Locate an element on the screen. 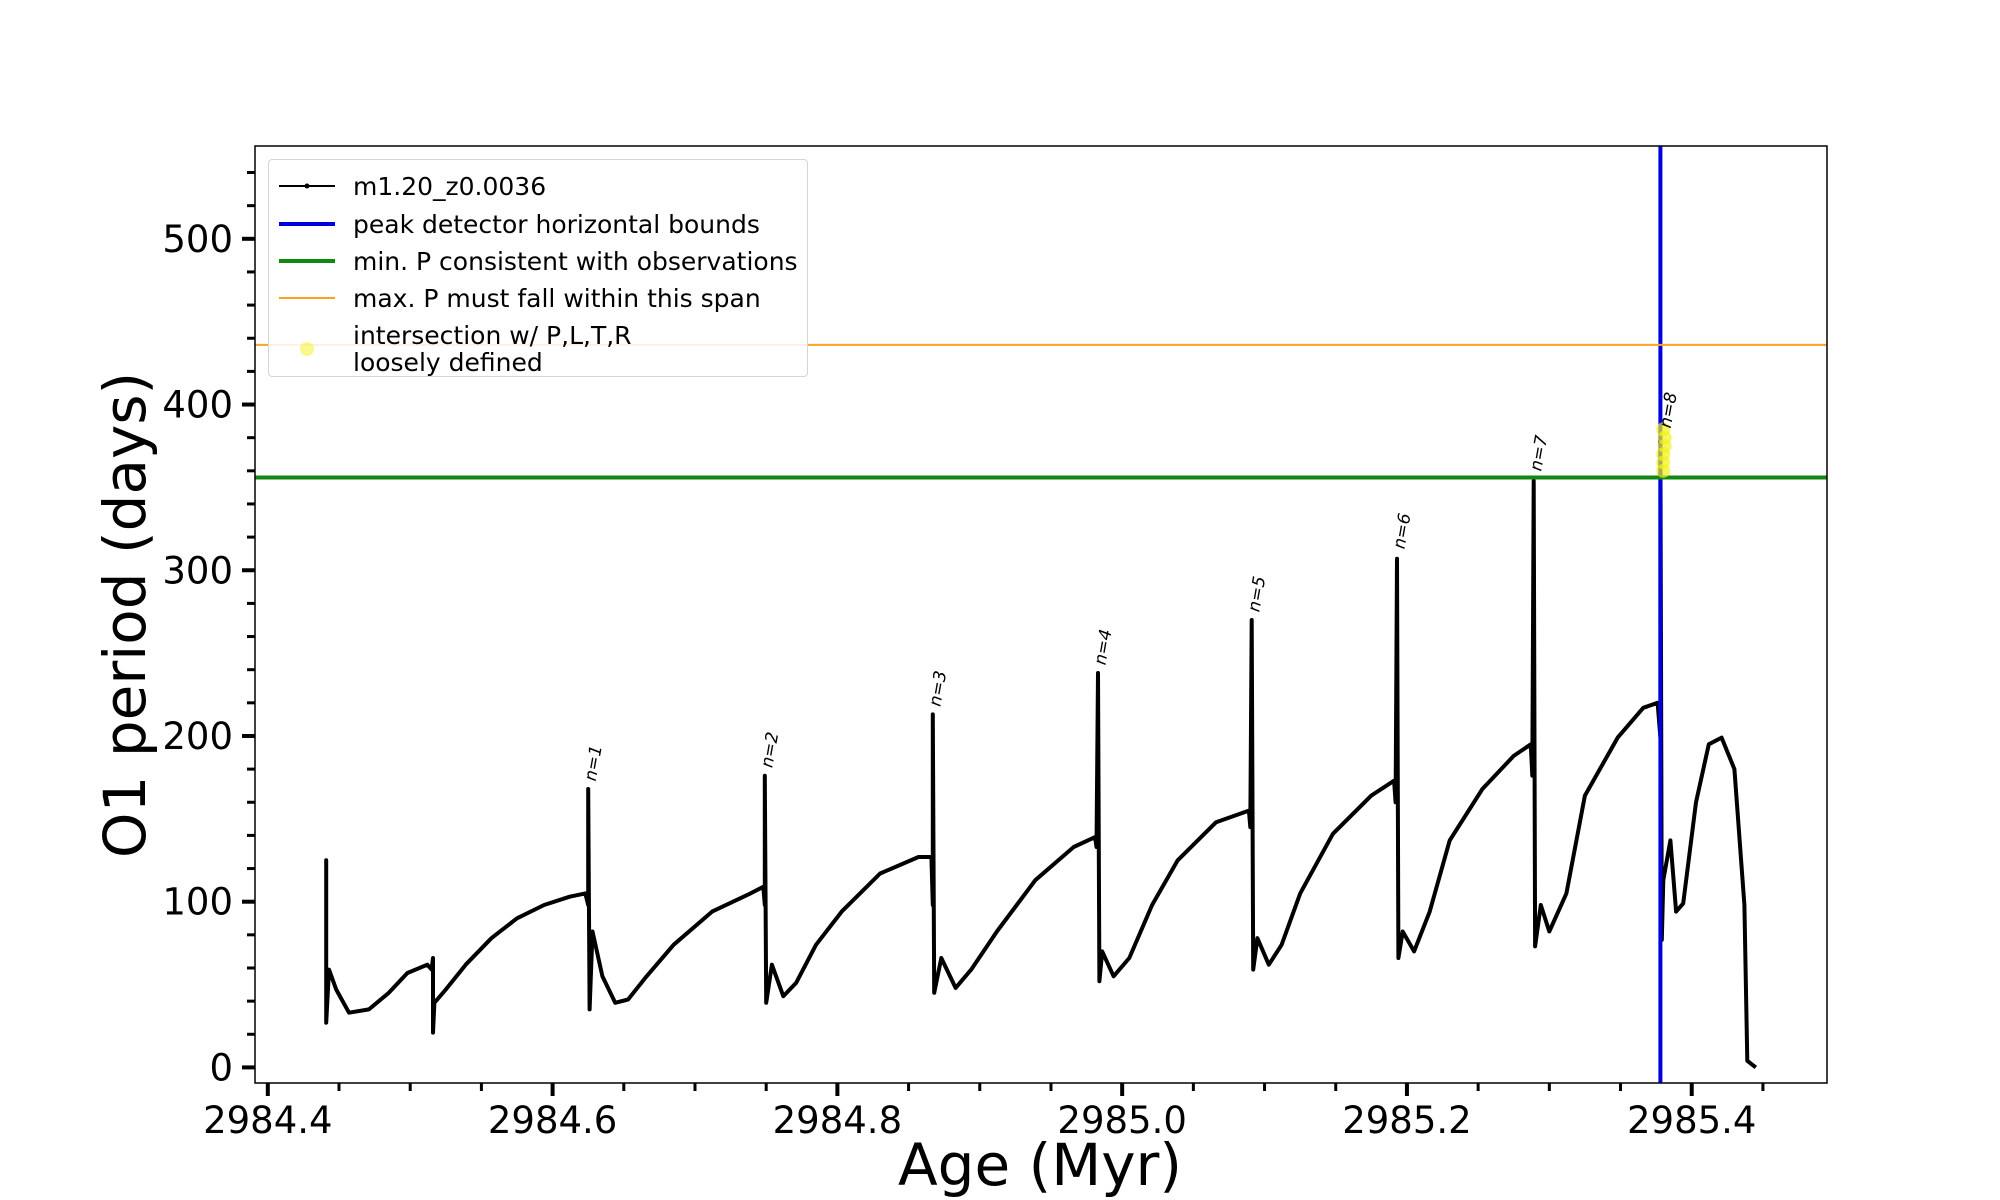  legend-entry: peak detector horizontal bounds is located at coordinates (519, 224).